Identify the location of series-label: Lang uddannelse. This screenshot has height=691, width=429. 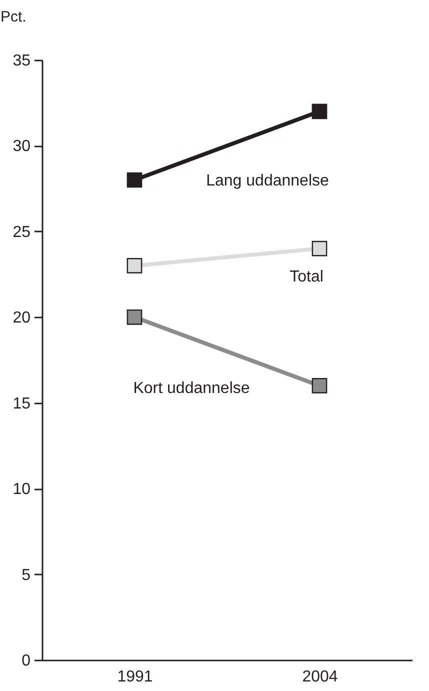
(267, 181).